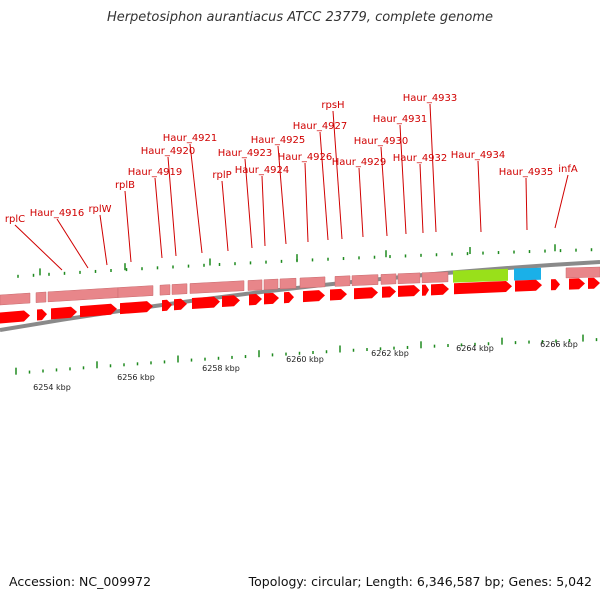 The image size is (600, 600). Describe the element at coordinates (332, 105) in the screenshot. I see `gene-label: rpsH` at that location.